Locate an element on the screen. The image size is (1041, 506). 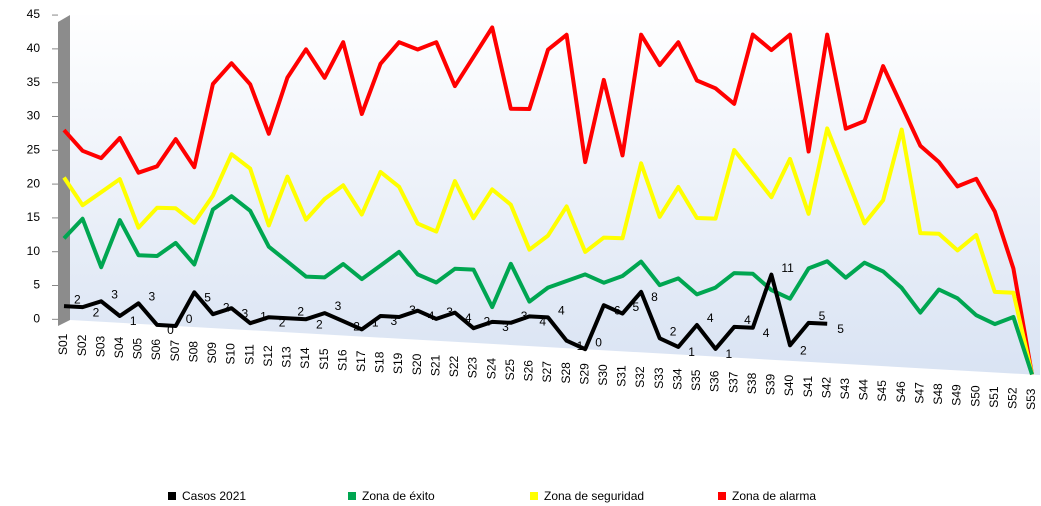
x-tick-label: S44 is located at coordinates (864, 390).